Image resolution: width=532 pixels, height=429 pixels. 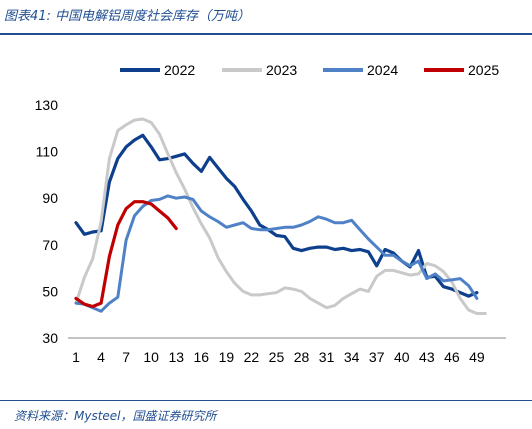 I want to click on y-tick-label: 70, so click(x=50, y=245).